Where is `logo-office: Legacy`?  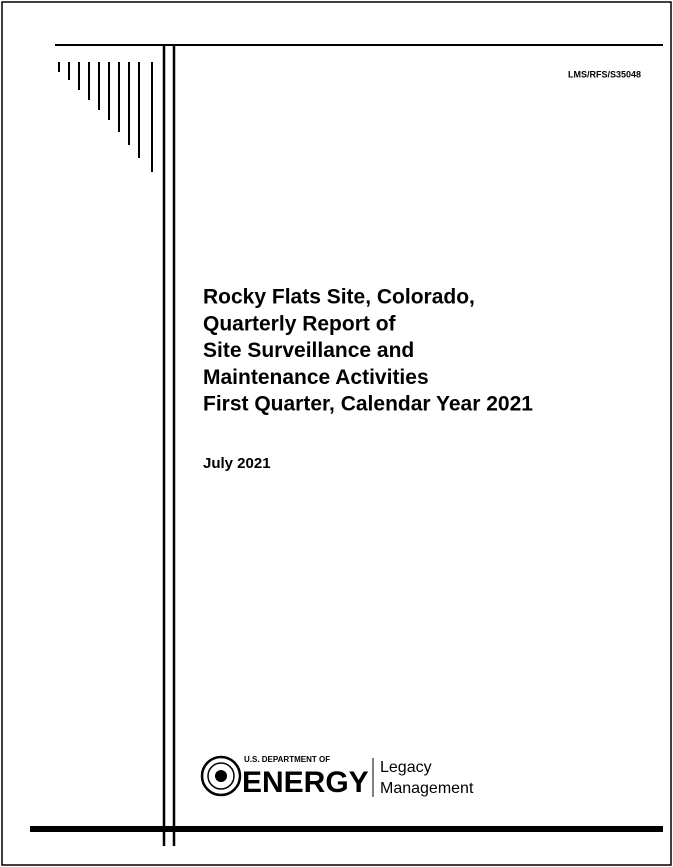
logo-office: Legacy is located at coordinates (406, 767).